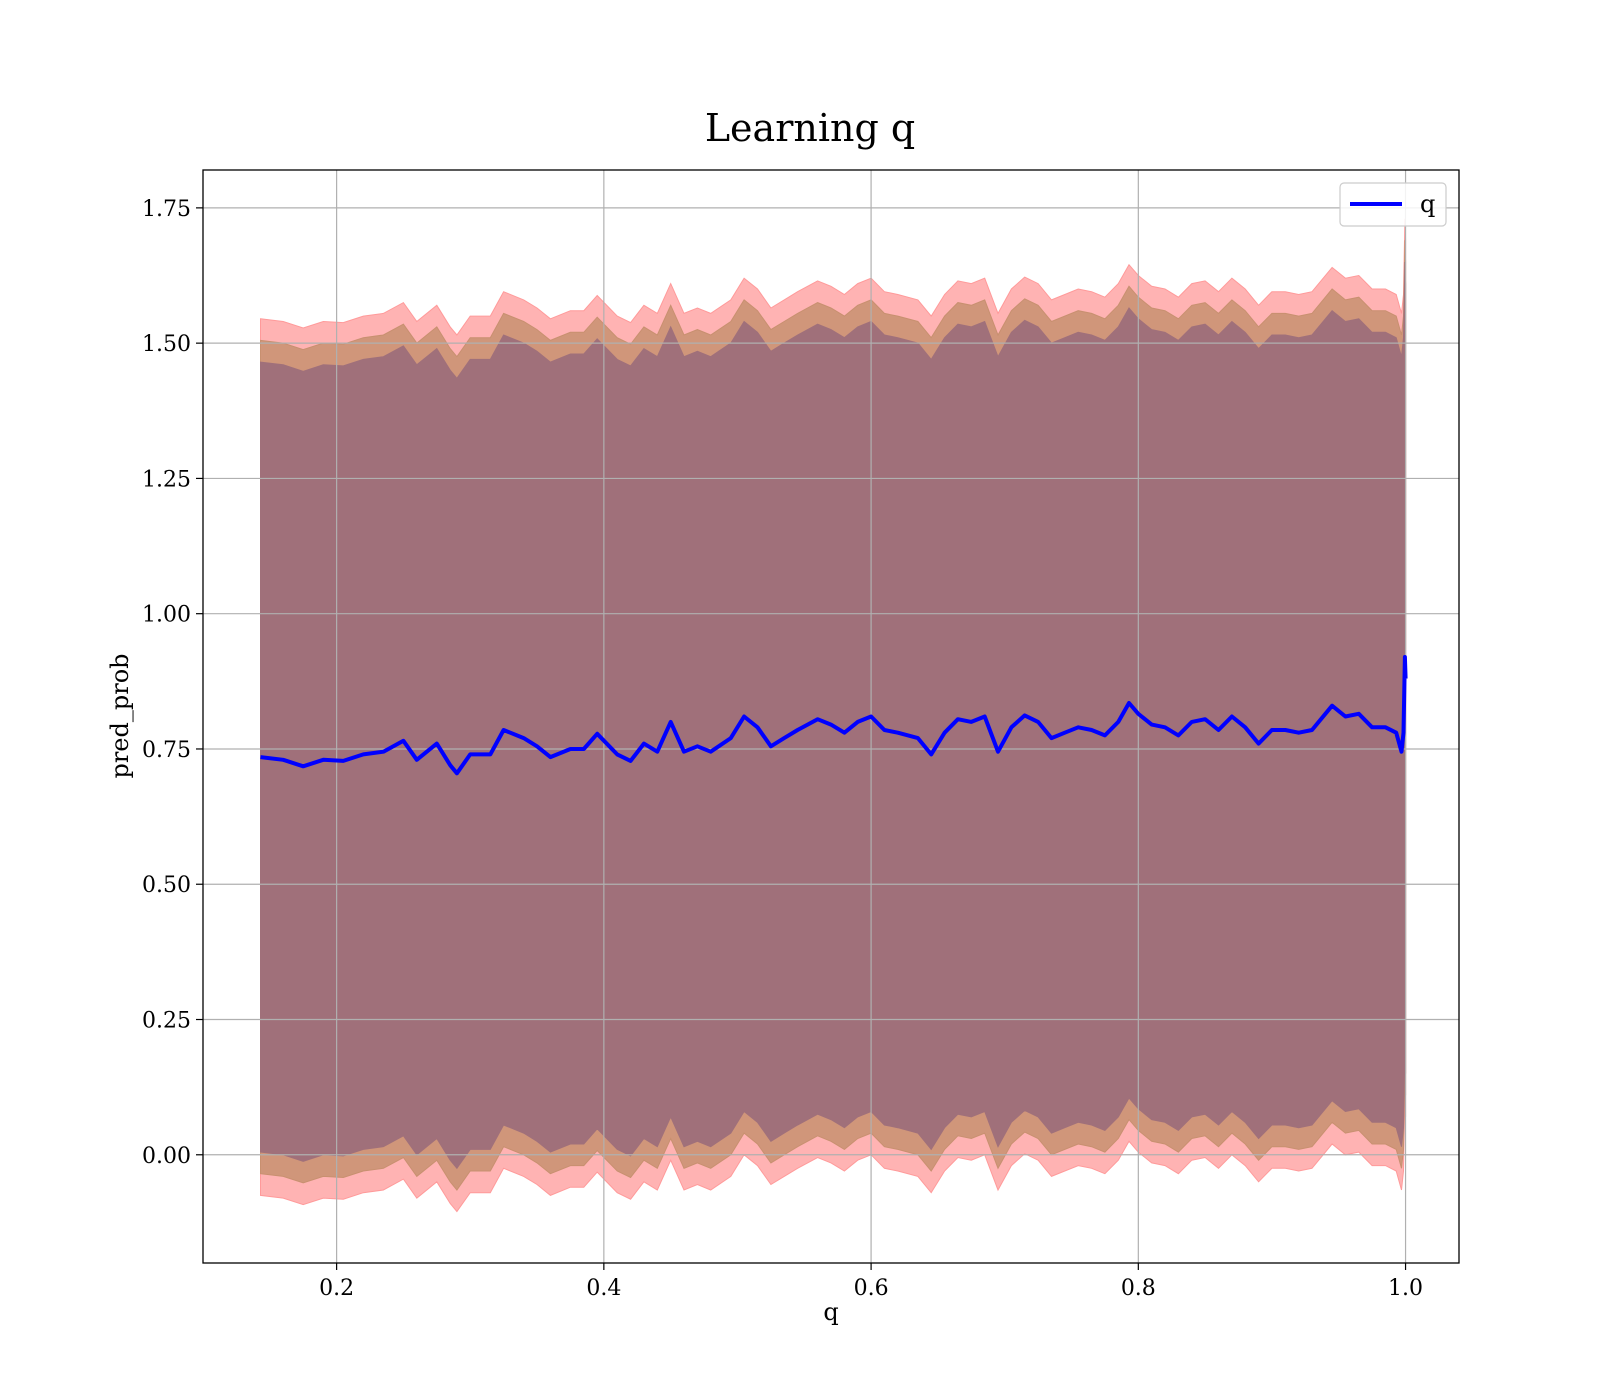 The image size is (1600, 1400). I want to click on legend: q, so click(1393, 204).